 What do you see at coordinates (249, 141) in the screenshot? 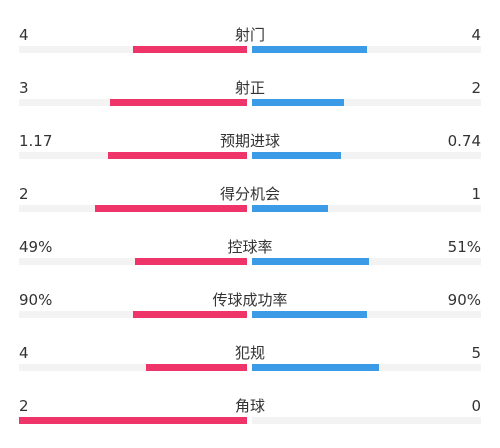
I see `stat-label: 预期进球` at bounding box center [249, 141].